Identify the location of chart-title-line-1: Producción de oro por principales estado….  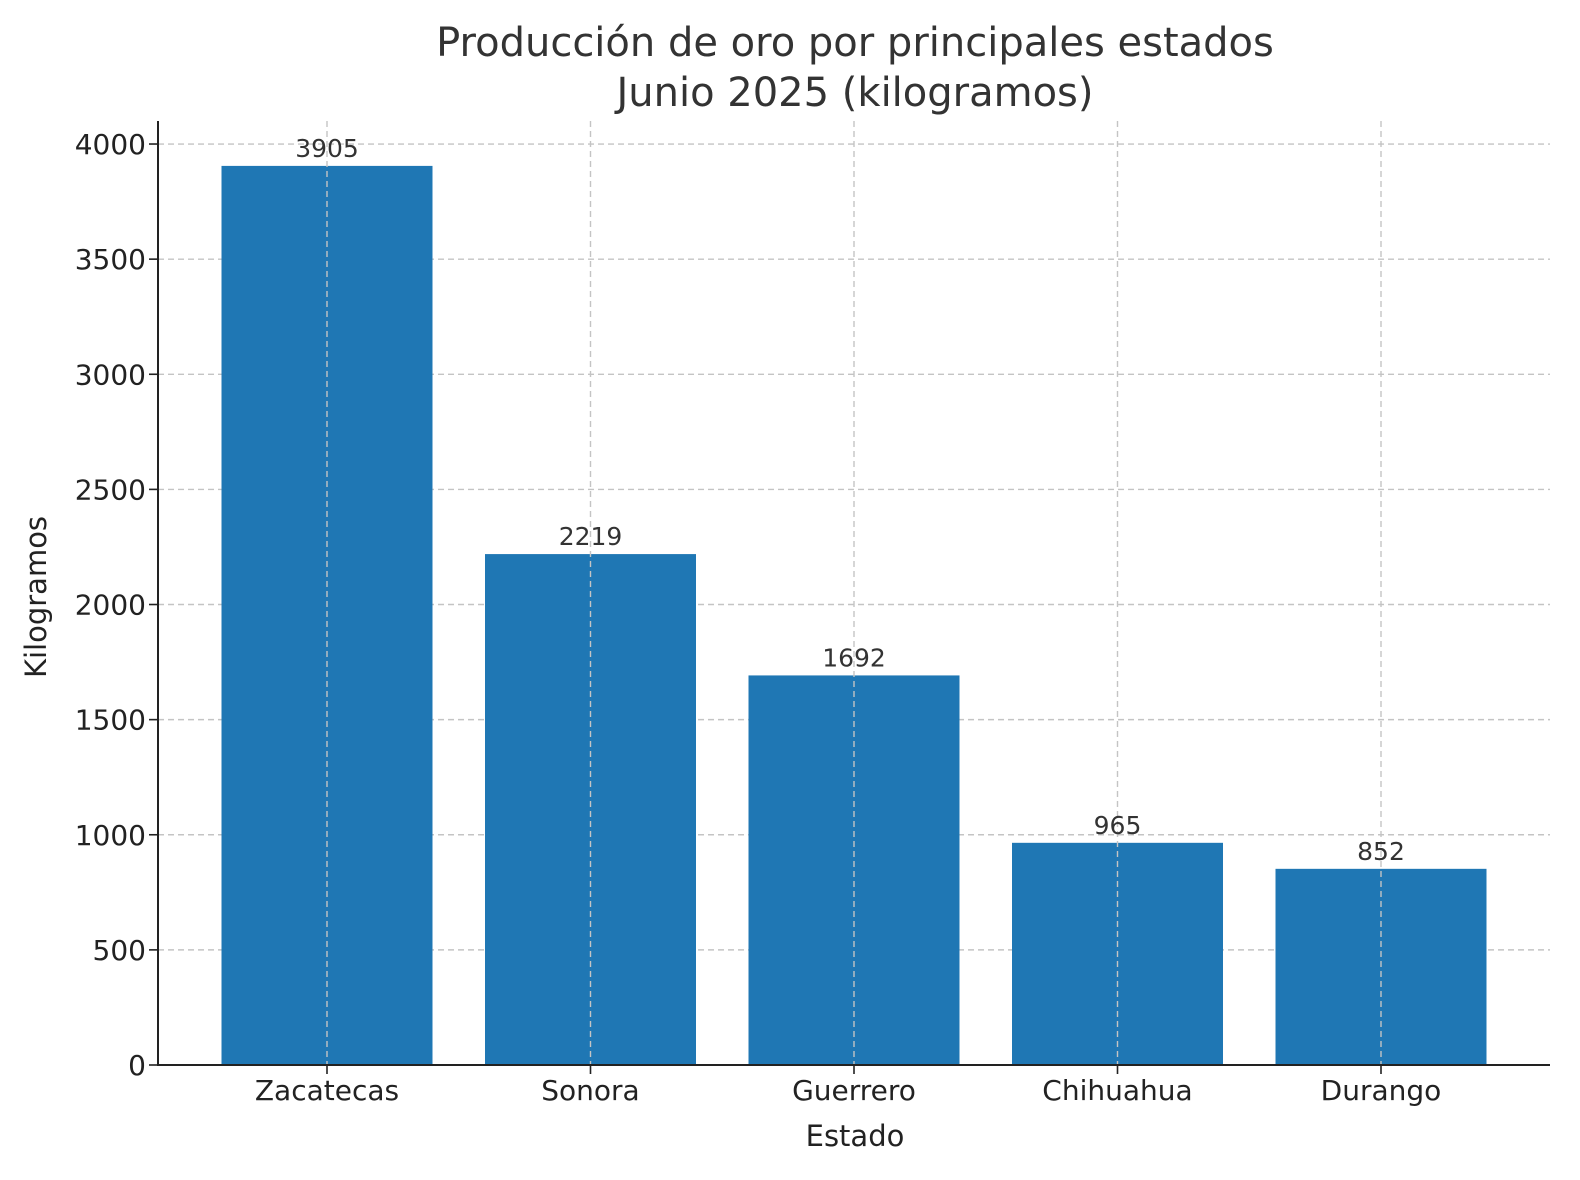
(855, 43).